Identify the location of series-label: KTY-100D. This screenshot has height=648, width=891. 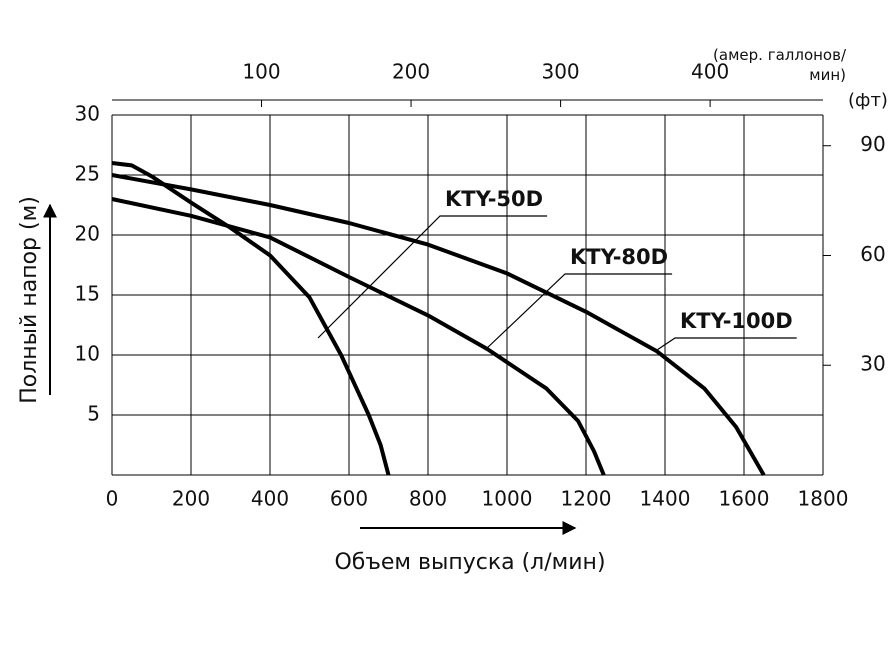
(736, 321).